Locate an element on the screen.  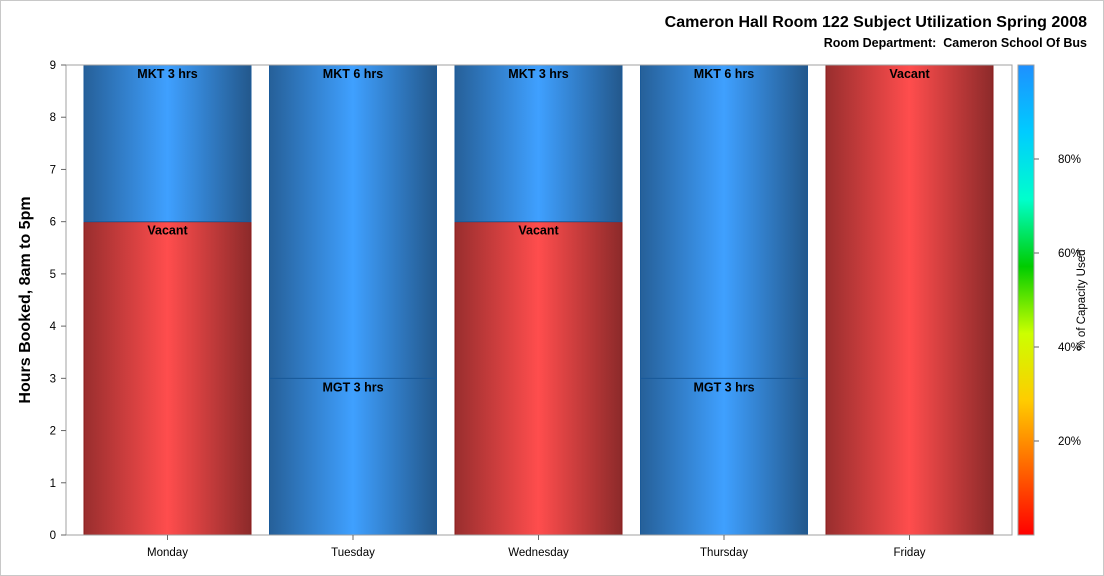
x-tick-label: Wednesday is located at coordinates (538, 553).